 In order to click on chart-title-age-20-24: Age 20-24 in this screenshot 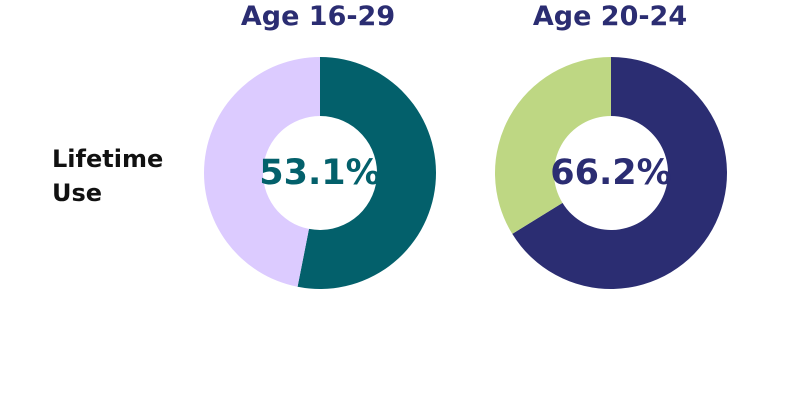, I will do `click(610, 16)`.